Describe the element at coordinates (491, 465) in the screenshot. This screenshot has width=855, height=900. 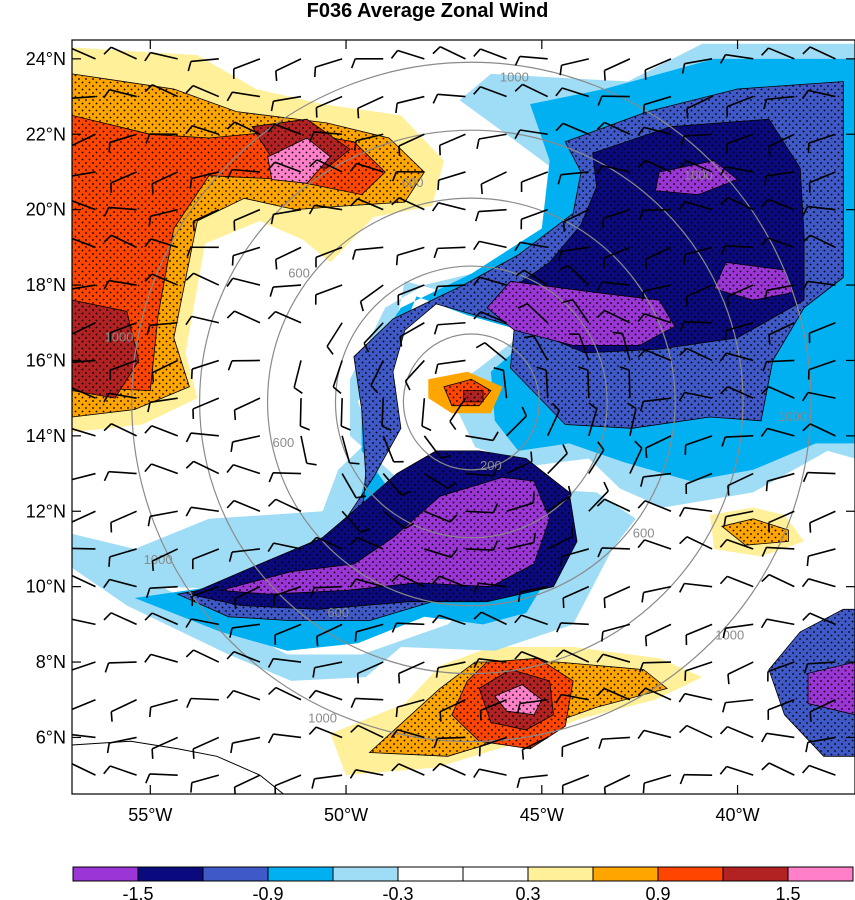
I see `ring-label-0: 200` at that location.